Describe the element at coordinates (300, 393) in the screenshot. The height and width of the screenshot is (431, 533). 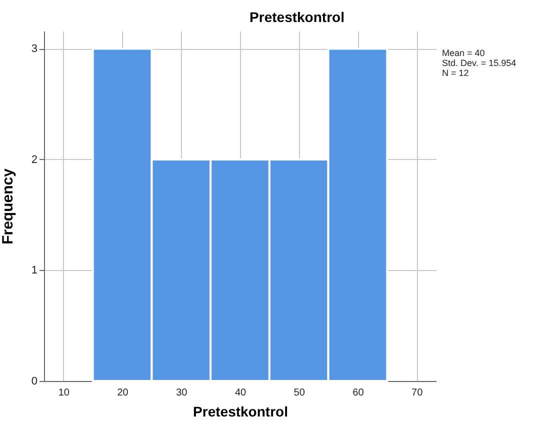
I see `x-tick-label: 50` at that location.